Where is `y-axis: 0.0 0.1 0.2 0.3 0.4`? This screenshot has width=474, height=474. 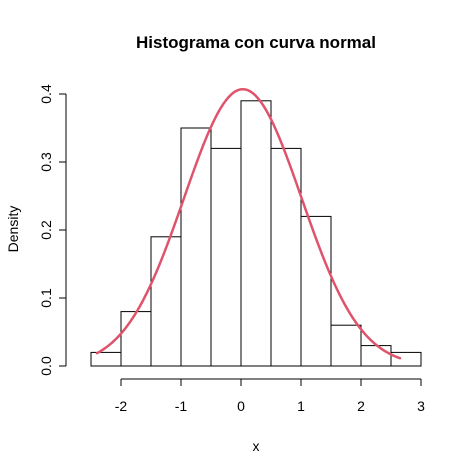 y-axis: 0.0 0.1 0.2 0.3 0.4 is located at coordinates (52, 230).